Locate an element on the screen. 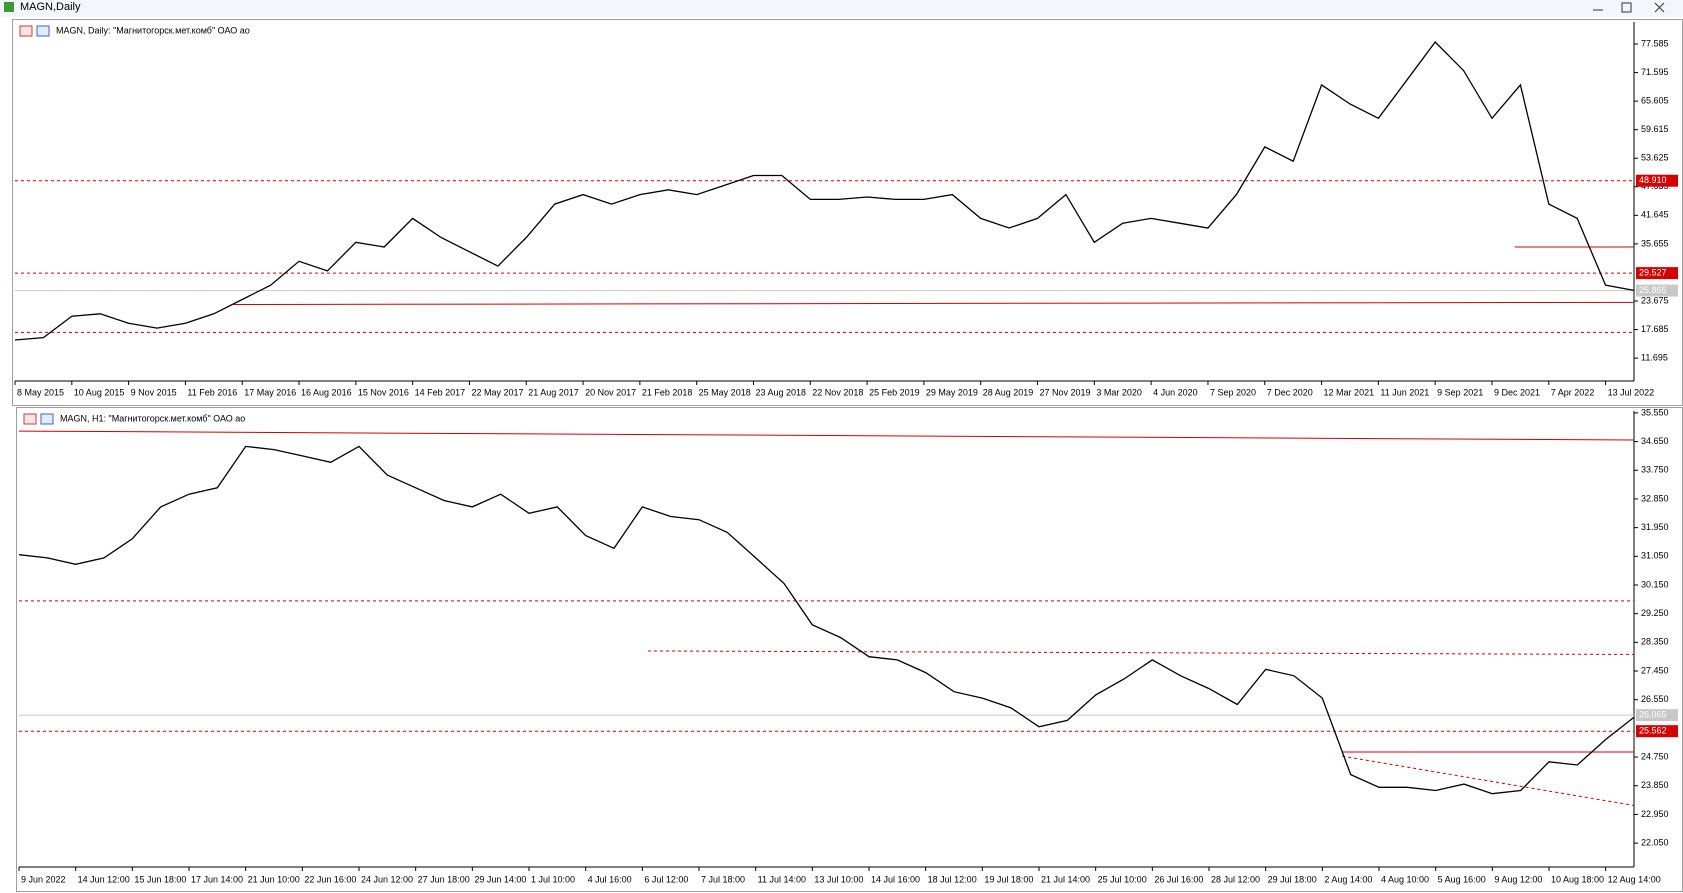  price-tag-label: 29.527 is located at coordinates (1653, 272).